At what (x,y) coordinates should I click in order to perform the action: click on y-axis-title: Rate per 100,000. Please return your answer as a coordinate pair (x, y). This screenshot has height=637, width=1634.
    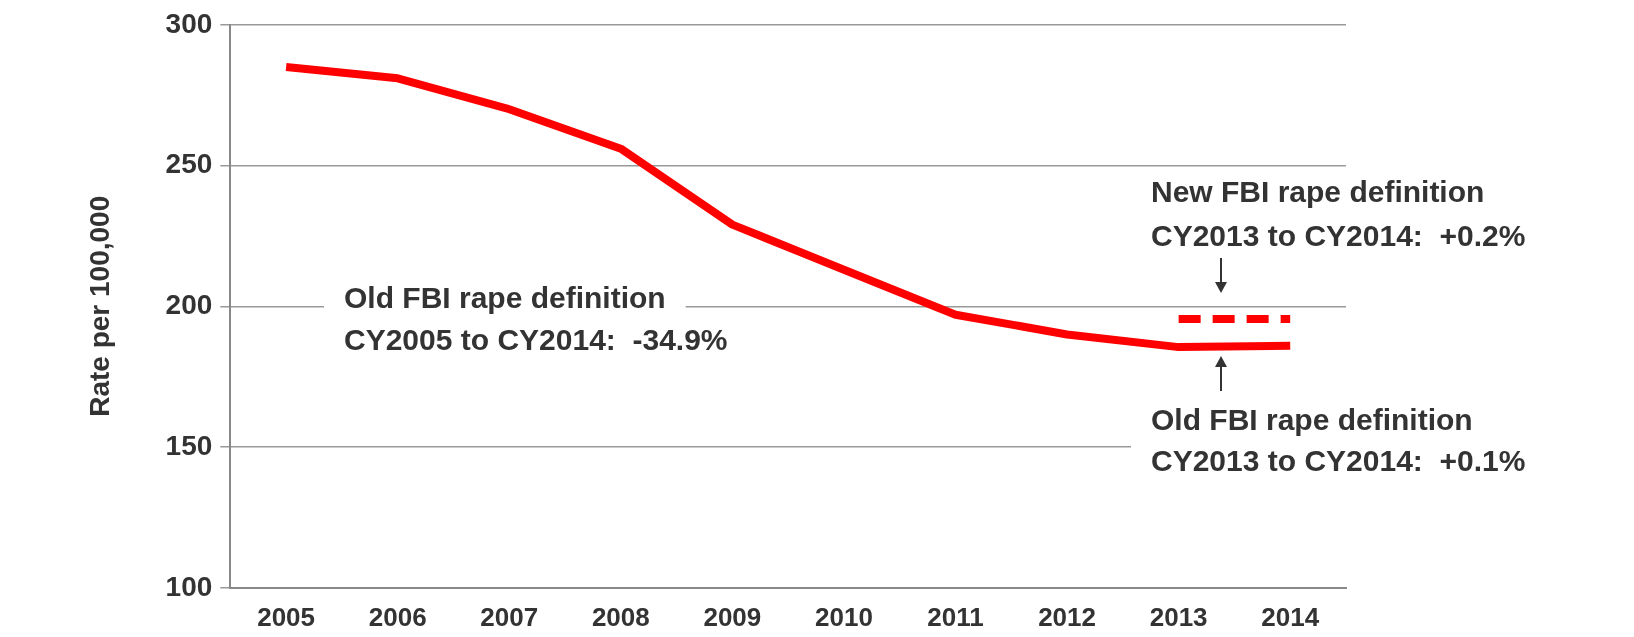
    Looking at the image, I should click on (99, 306).